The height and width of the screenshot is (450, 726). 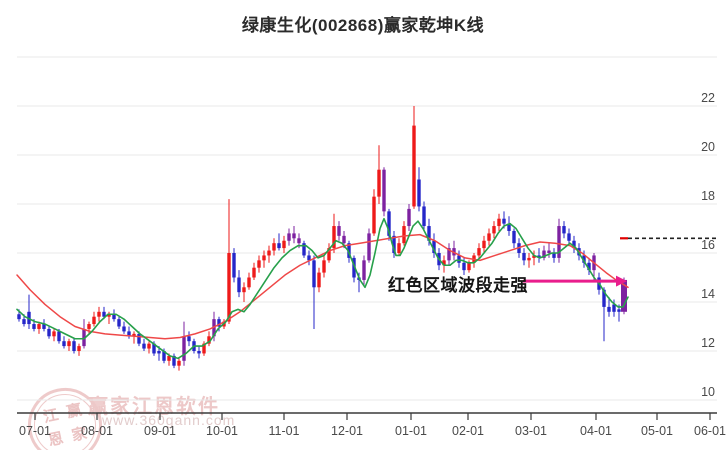 I want to click on svg-text: 08-01, so click(x=97, y=431).